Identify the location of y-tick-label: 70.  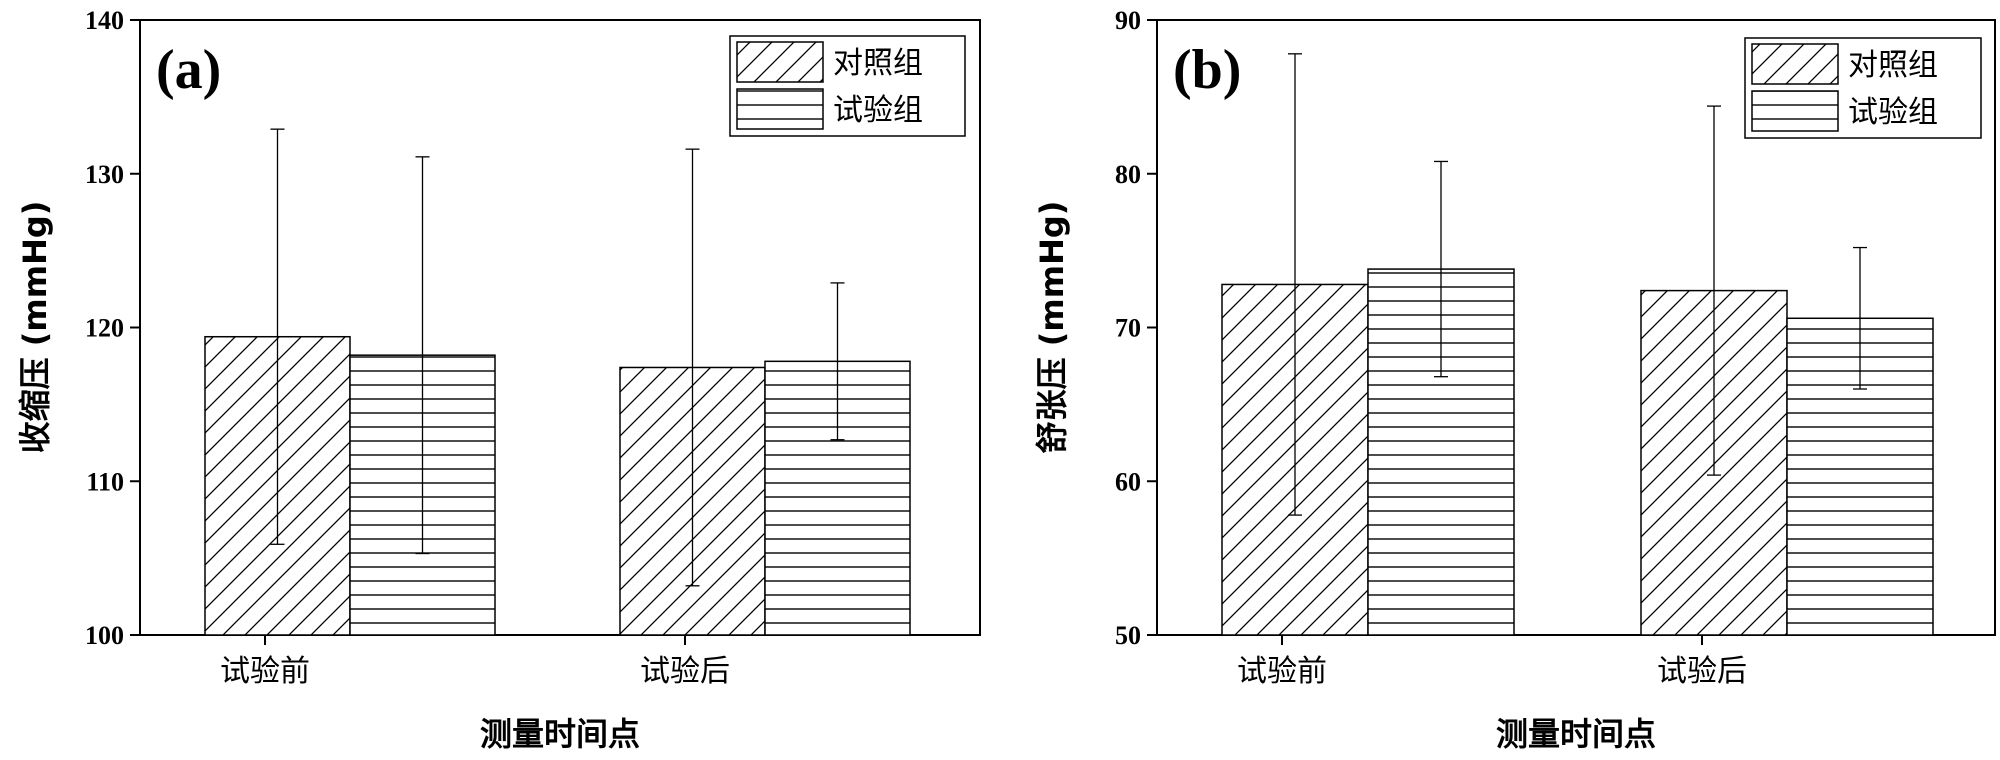
(1128, 328).